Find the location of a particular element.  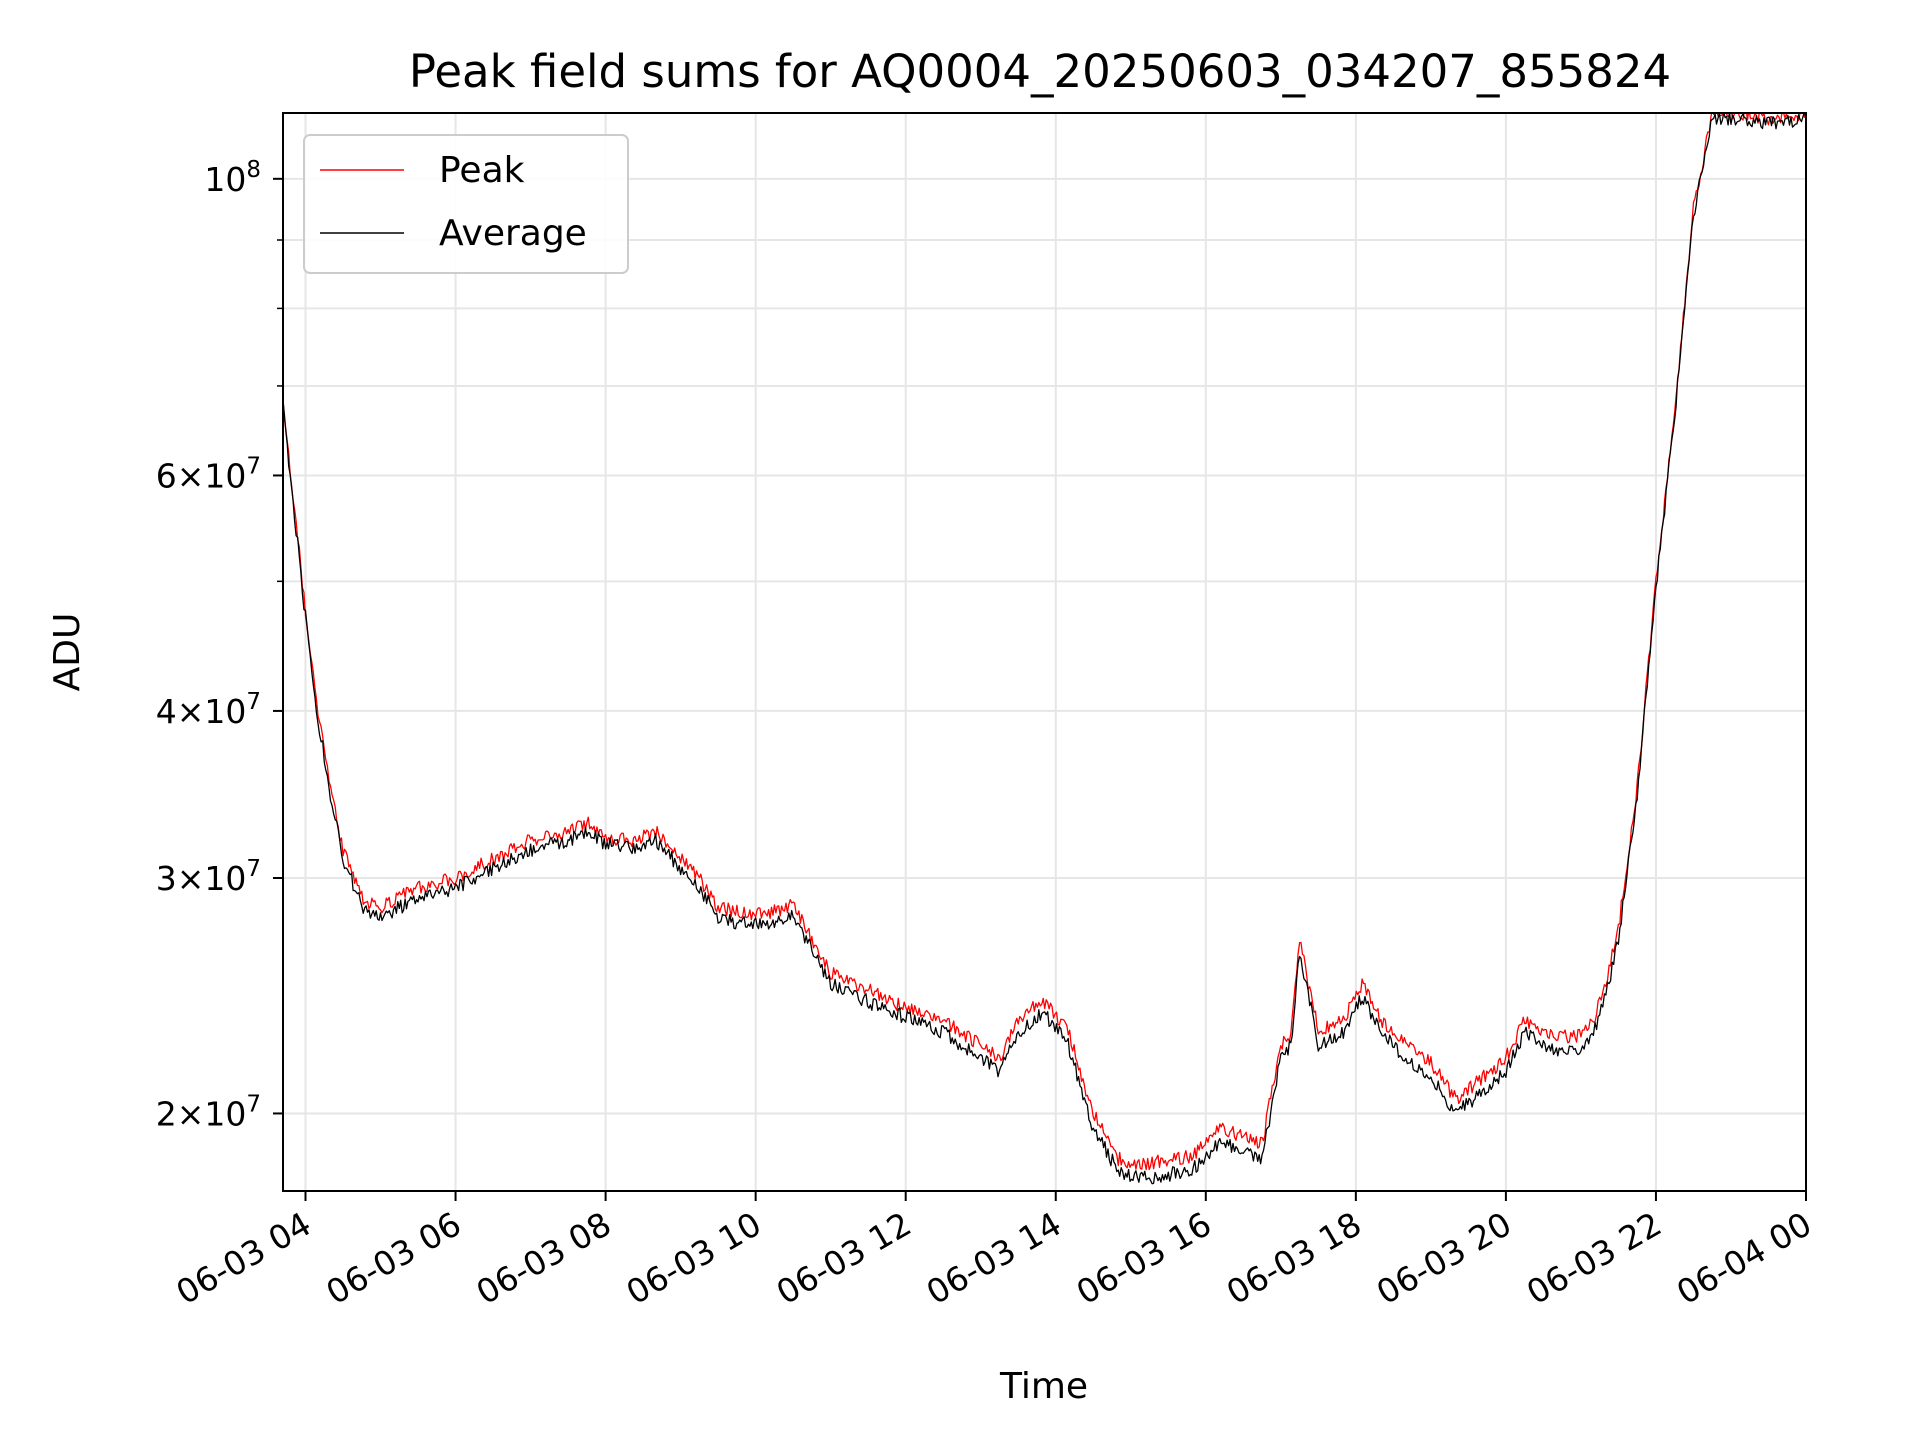

y-tick-label: 4×107 is located at coordinates (208, 710).